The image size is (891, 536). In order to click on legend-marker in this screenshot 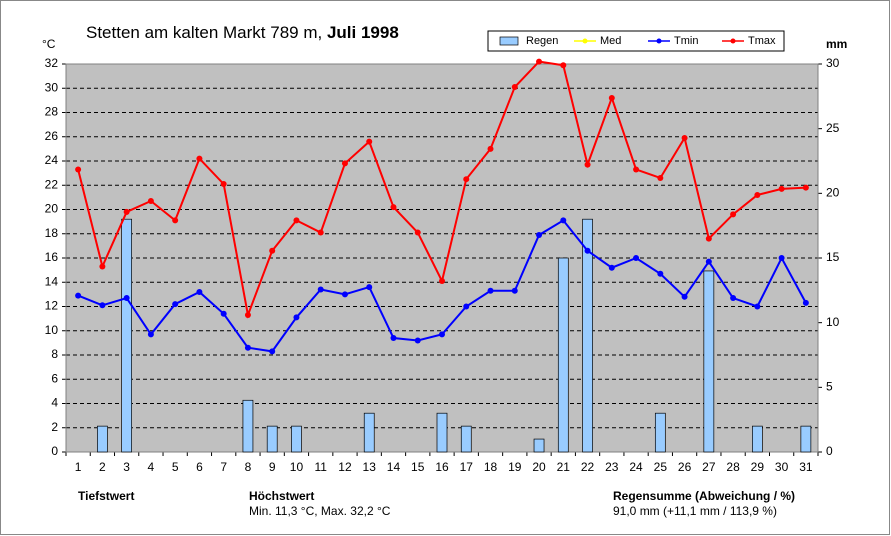, I will do `click(733, 41)`.